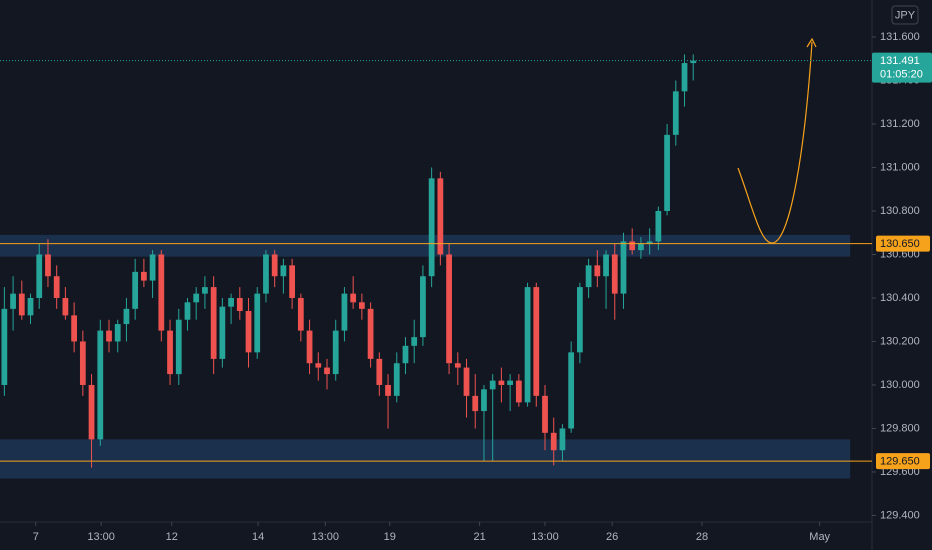 The width and height of the screenshot is (932, 550). Describe the element at coordinates (902, 67) in the screenshot. I see `last-price-box` at that location.